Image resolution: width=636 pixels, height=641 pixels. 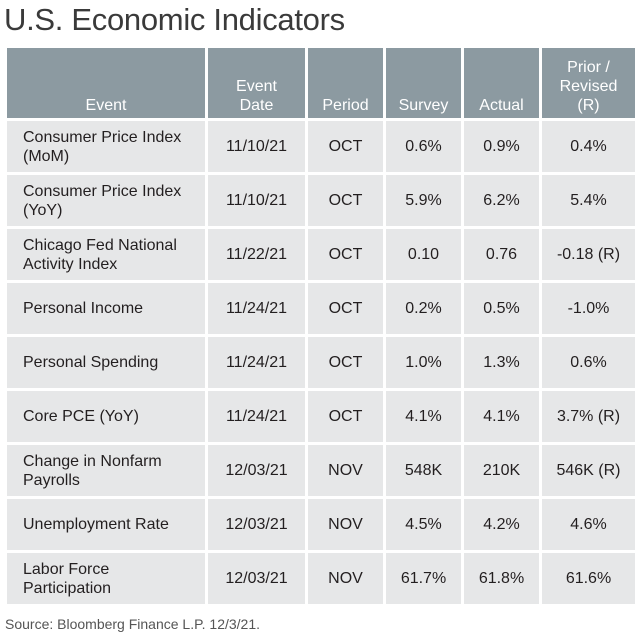 What do you see at coordinates (423, 83) in the screenshot?
I see `header-survey: Survey` at bounding box center [423, 83].